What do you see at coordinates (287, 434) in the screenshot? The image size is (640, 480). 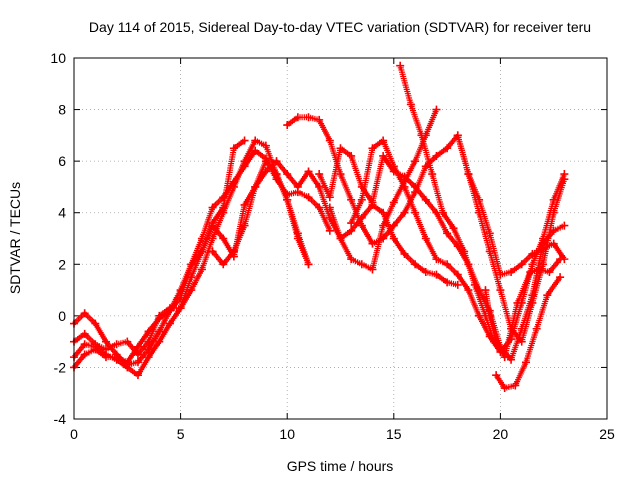 I see `x-tick-label: 10` at bounding box center [287, 434].